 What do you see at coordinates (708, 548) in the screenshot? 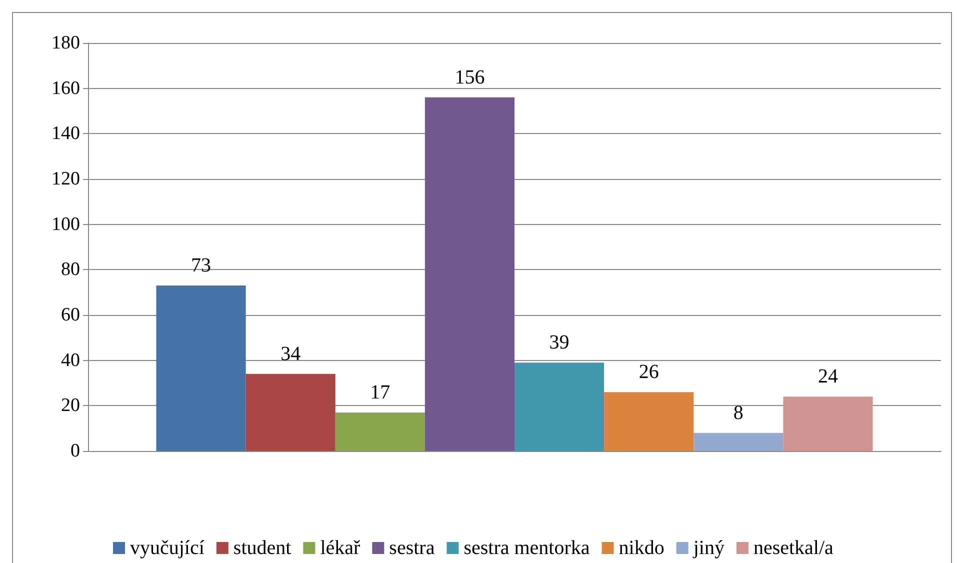
I see `legend-label: jiný` at bounding box center [708, 548].